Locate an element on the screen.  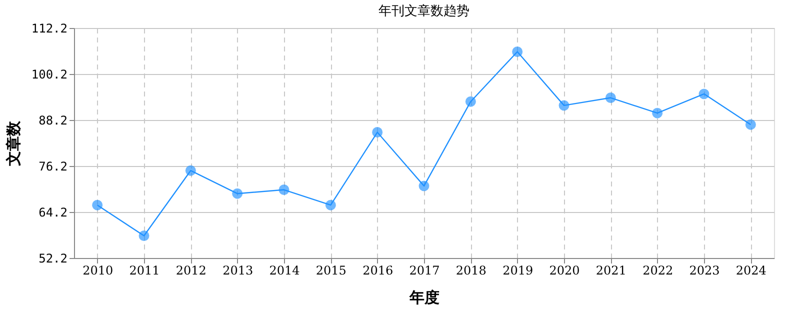
x-tick-label: 2022 is located at coordinates (658, 271).